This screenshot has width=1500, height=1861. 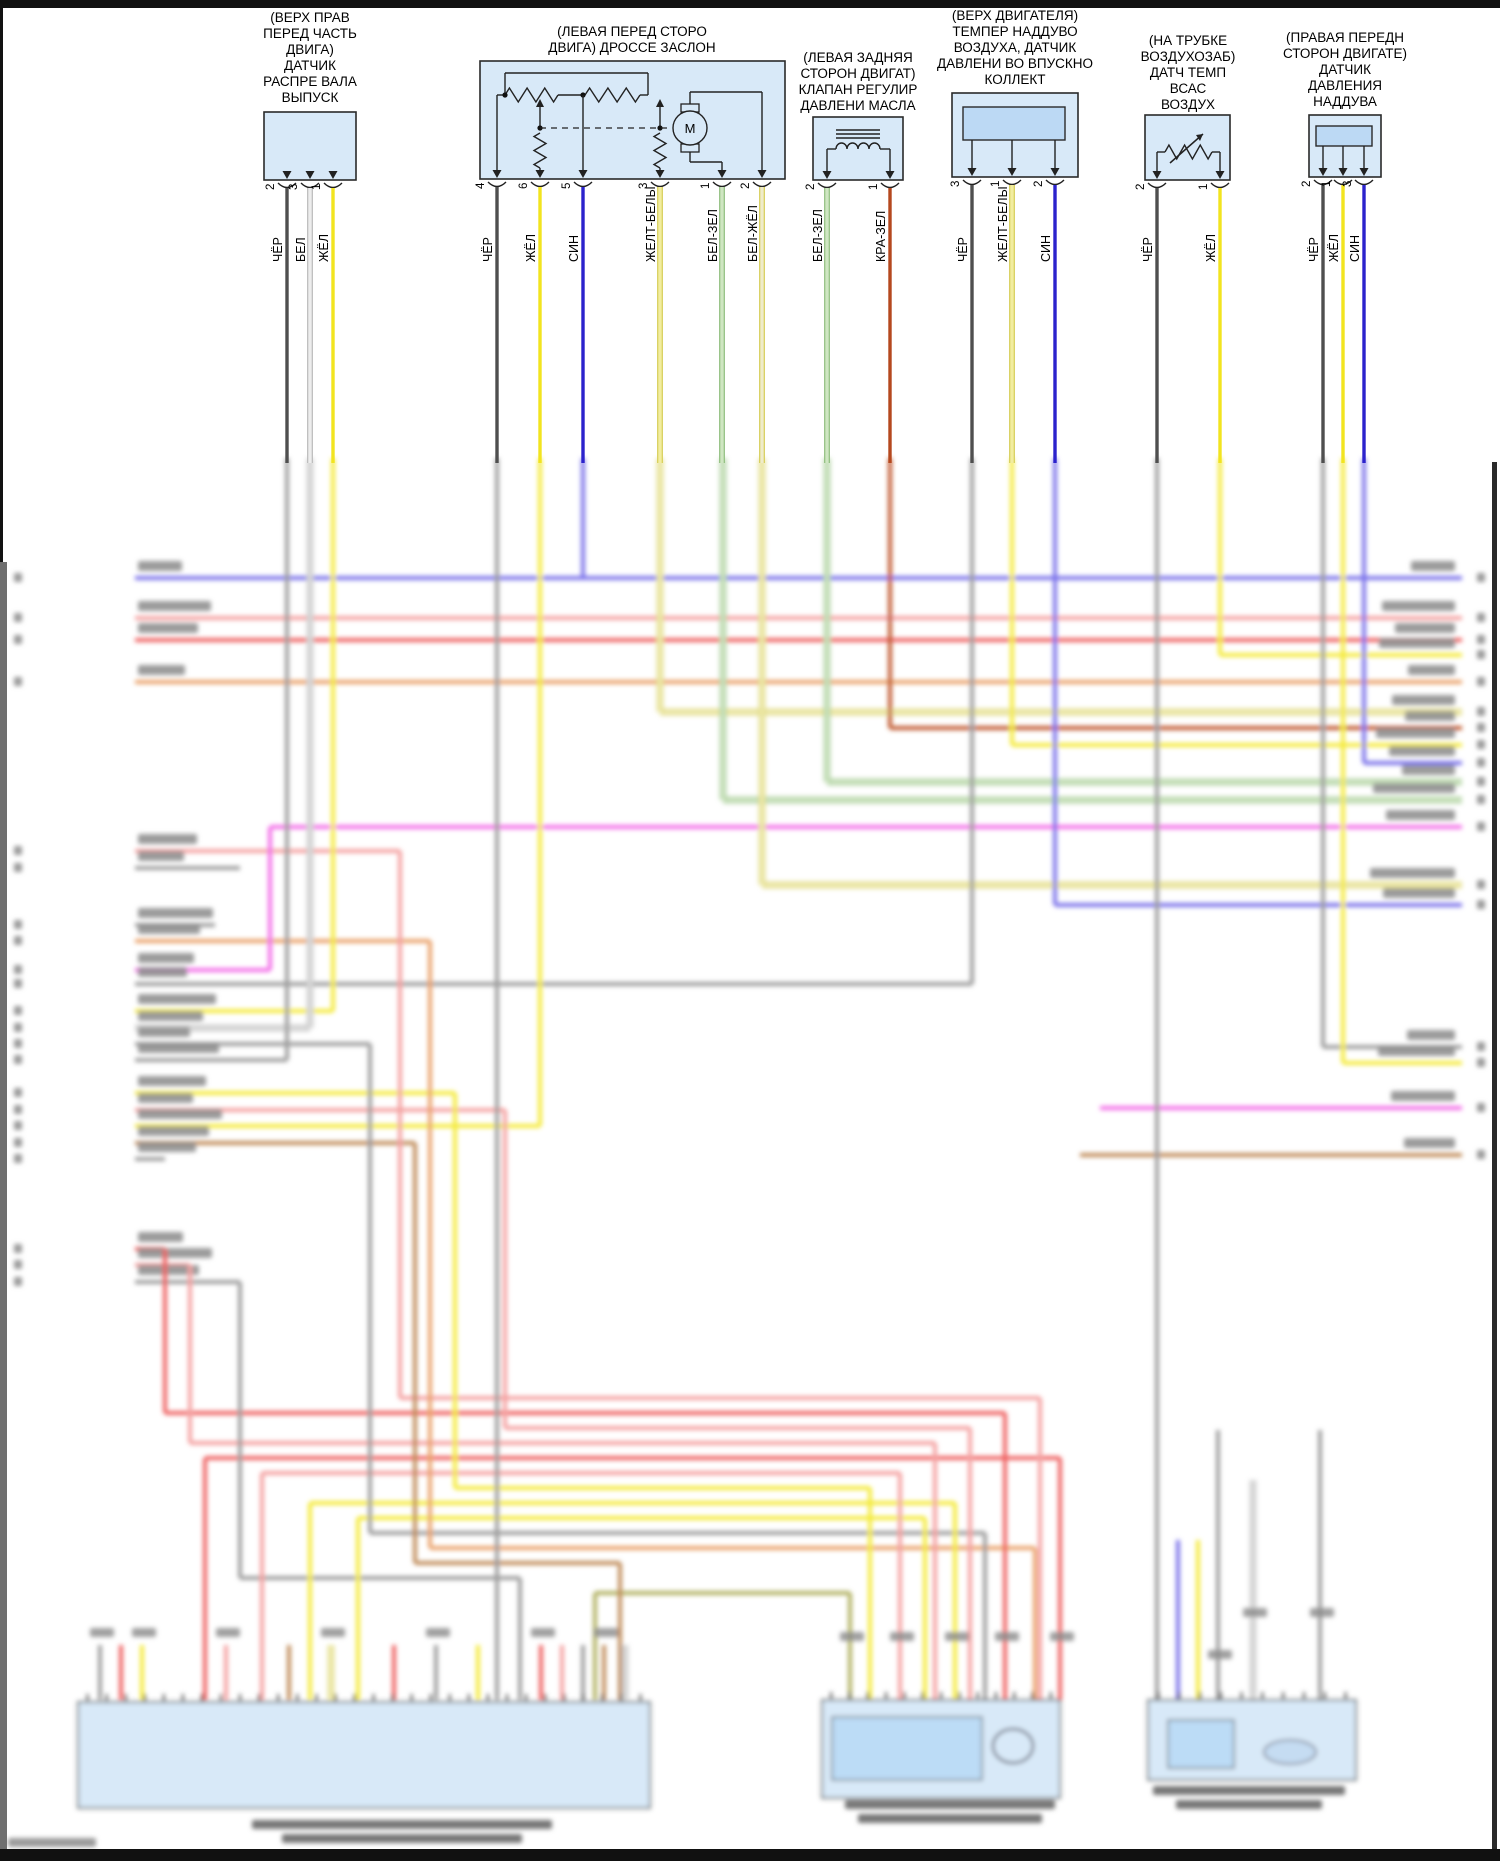 What do you see at coordinates (956, 184) in the screenshot?
I see `pin-number: 3` at bounding box center [956, 184].